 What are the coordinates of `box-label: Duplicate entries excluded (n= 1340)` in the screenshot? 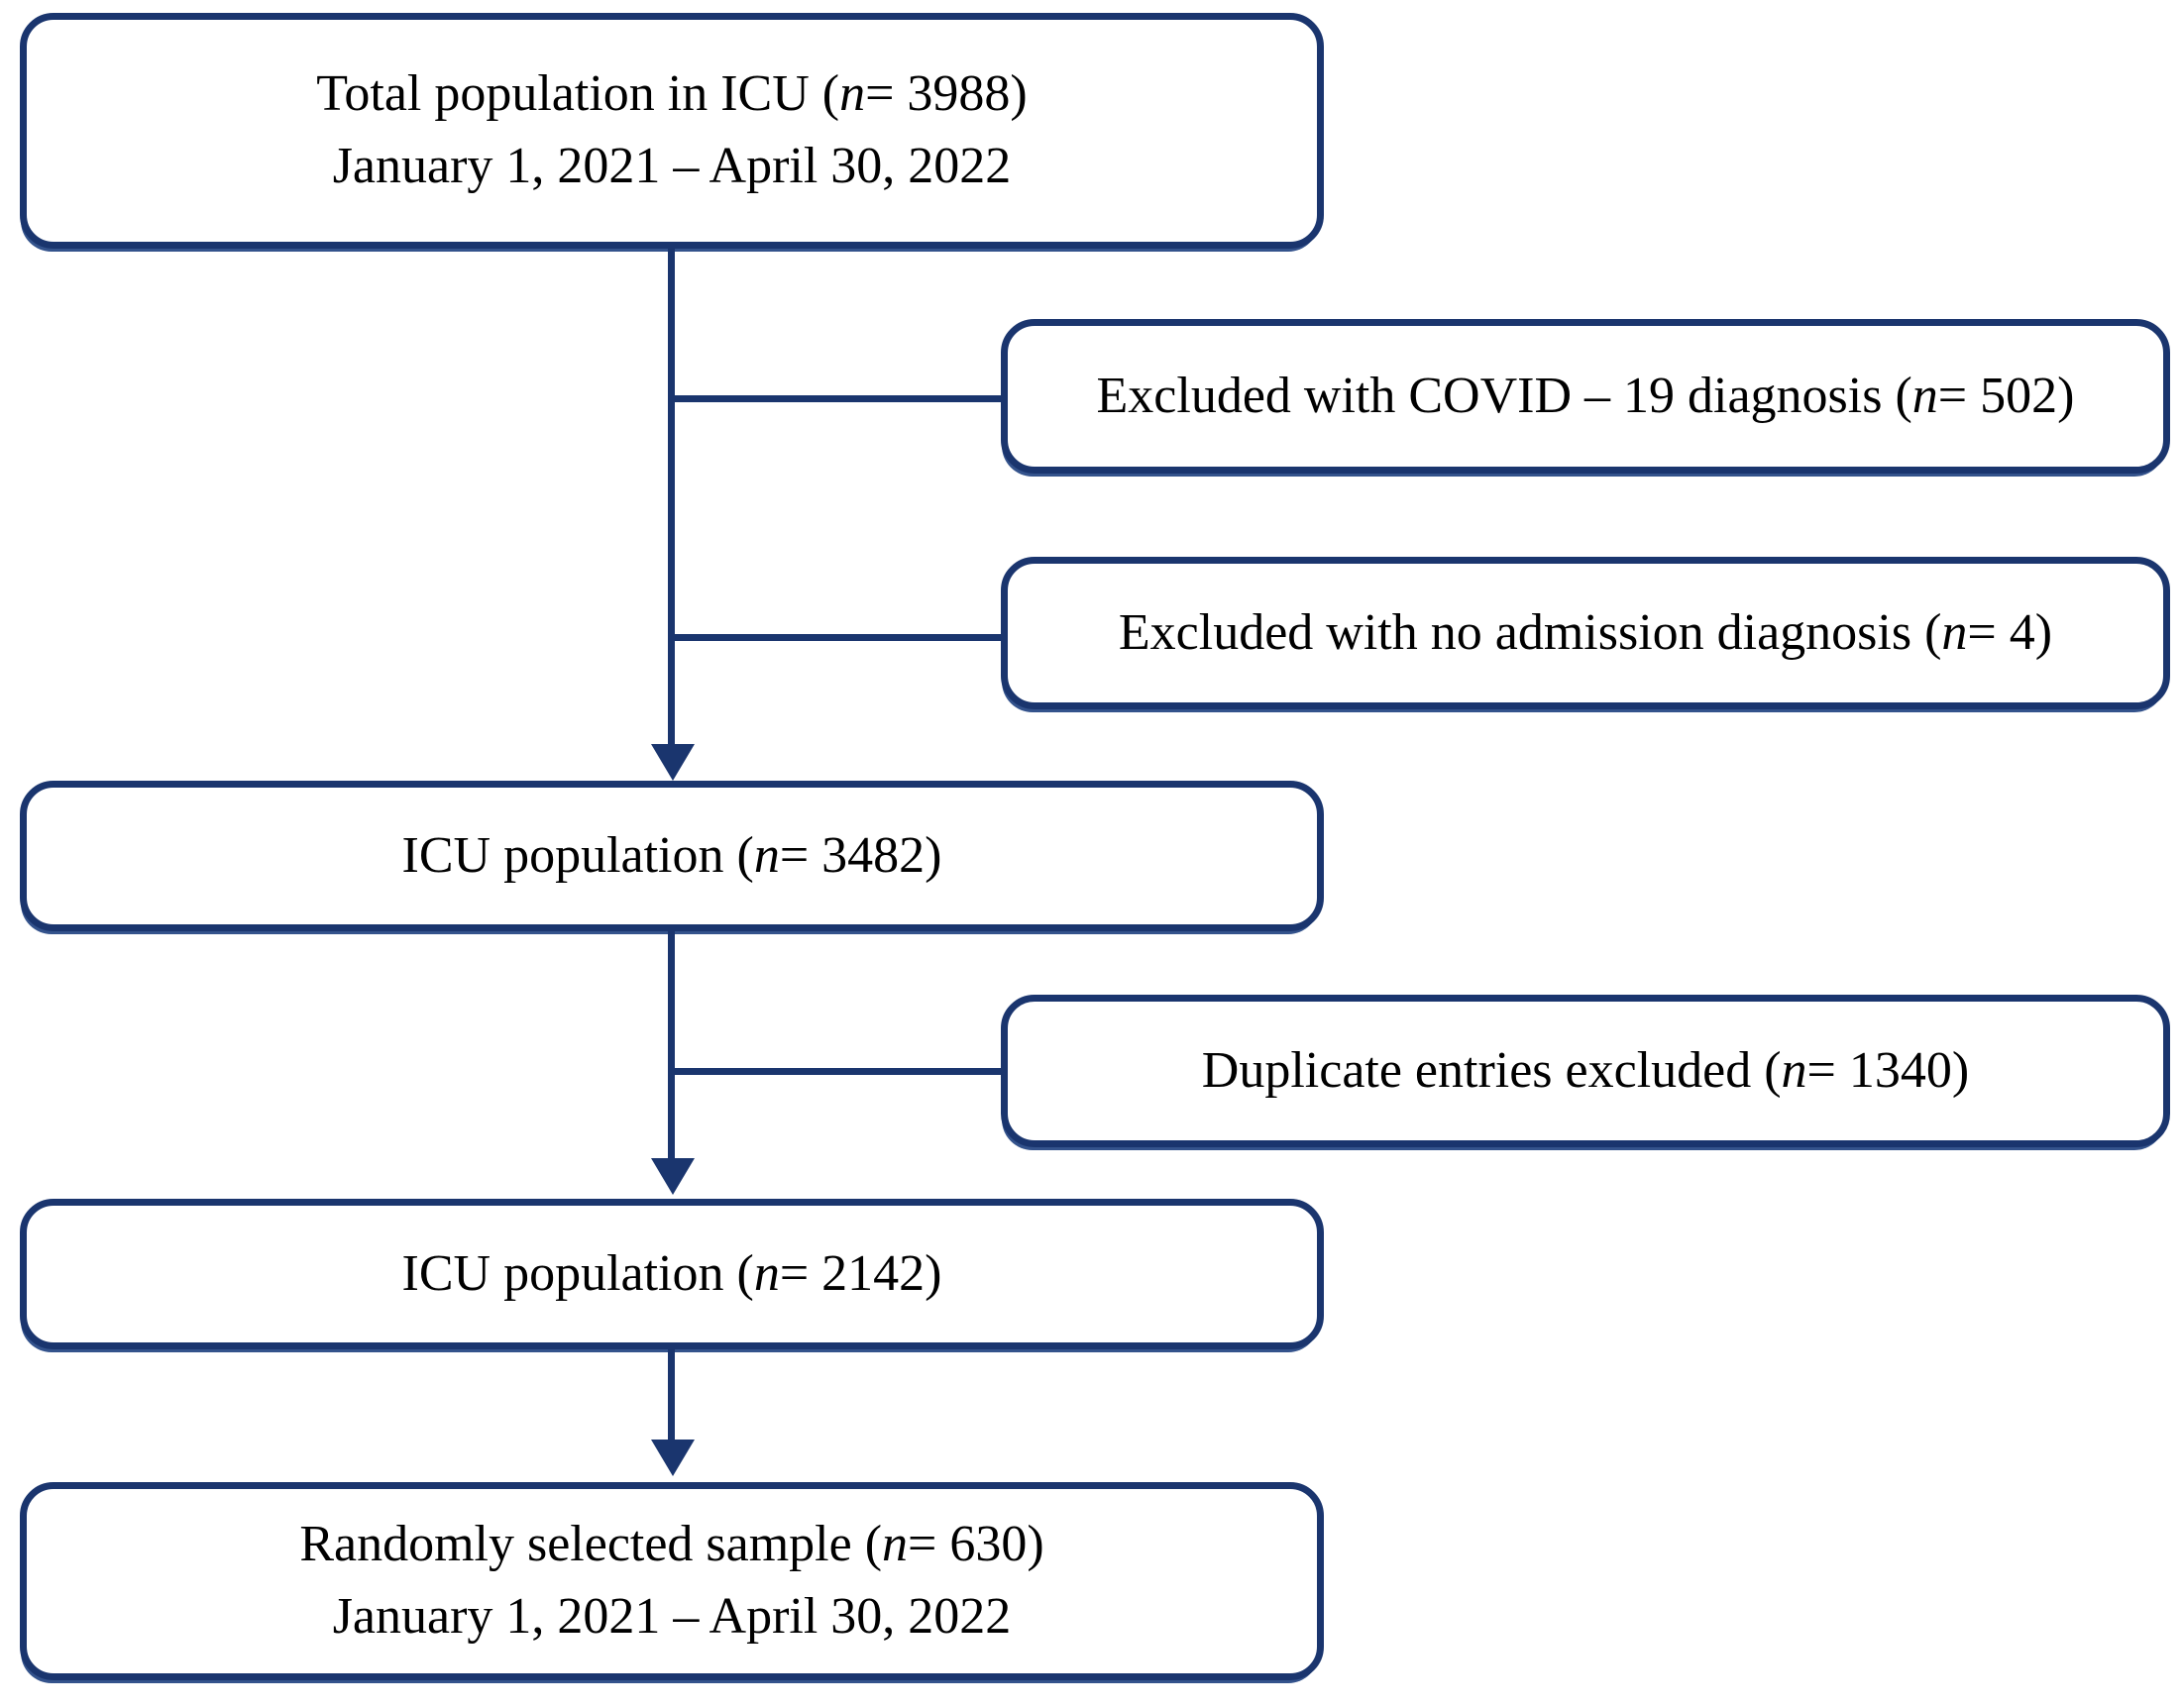 It's located at (1585, 1070).